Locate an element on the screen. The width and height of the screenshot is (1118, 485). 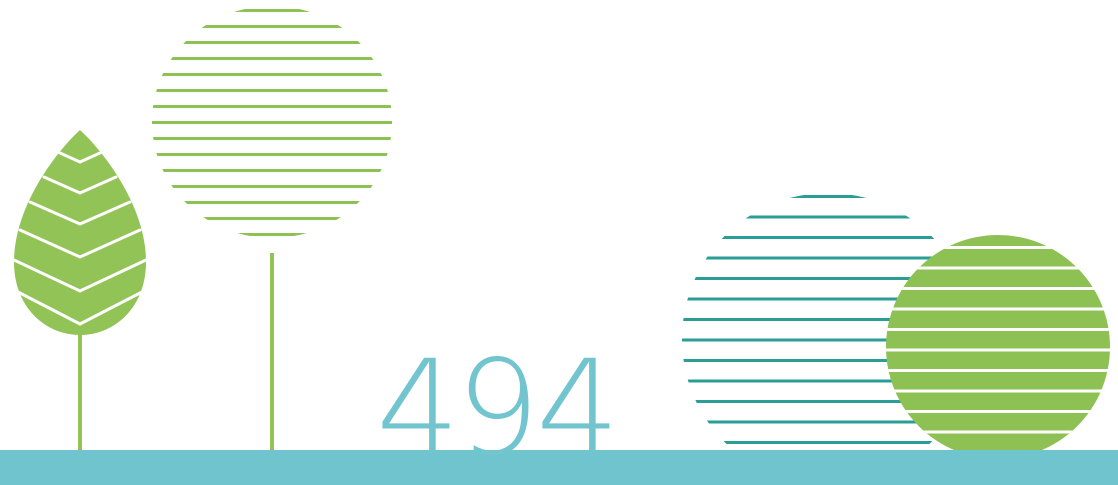
leaf-tree-crown is located at coordinates (80, 232).